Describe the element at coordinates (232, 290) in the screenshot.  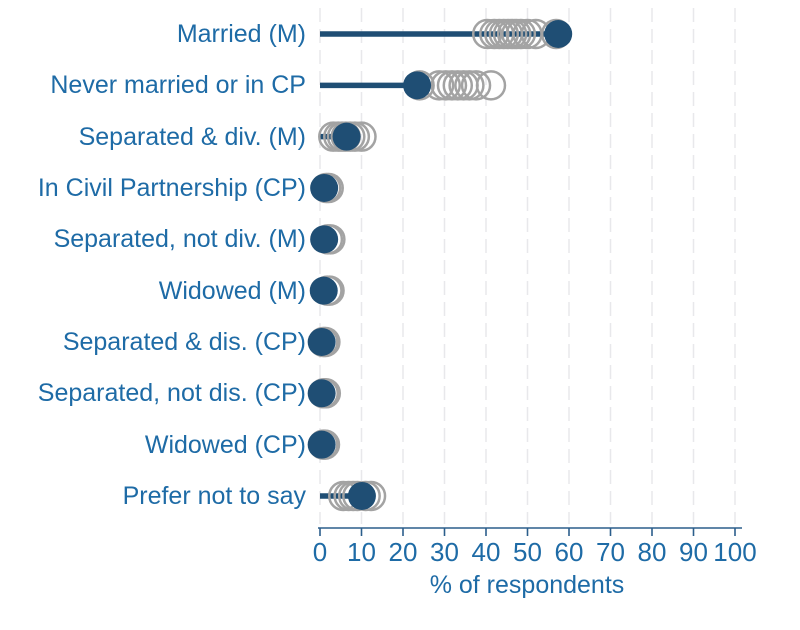
I see `category-label: Widowed (M)` at that location.